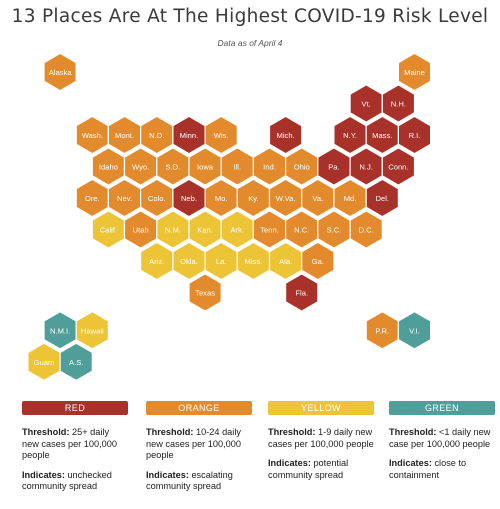 Image resolution: width=500 pixels, height=509 pixels. I want to click on hex-label: Miss., so click(254, 261).